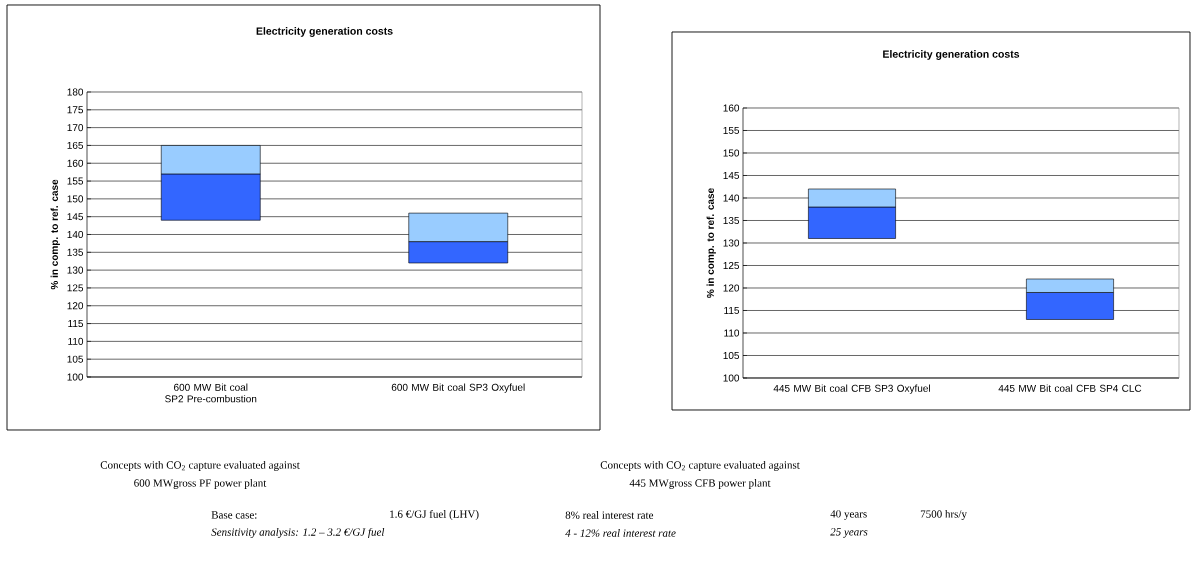 The width and height of the screenshot is (1195, 583). I want to click on x-tick-label: 445 MW Bit coal CFB SP4 CLC, so click(1070, 388).